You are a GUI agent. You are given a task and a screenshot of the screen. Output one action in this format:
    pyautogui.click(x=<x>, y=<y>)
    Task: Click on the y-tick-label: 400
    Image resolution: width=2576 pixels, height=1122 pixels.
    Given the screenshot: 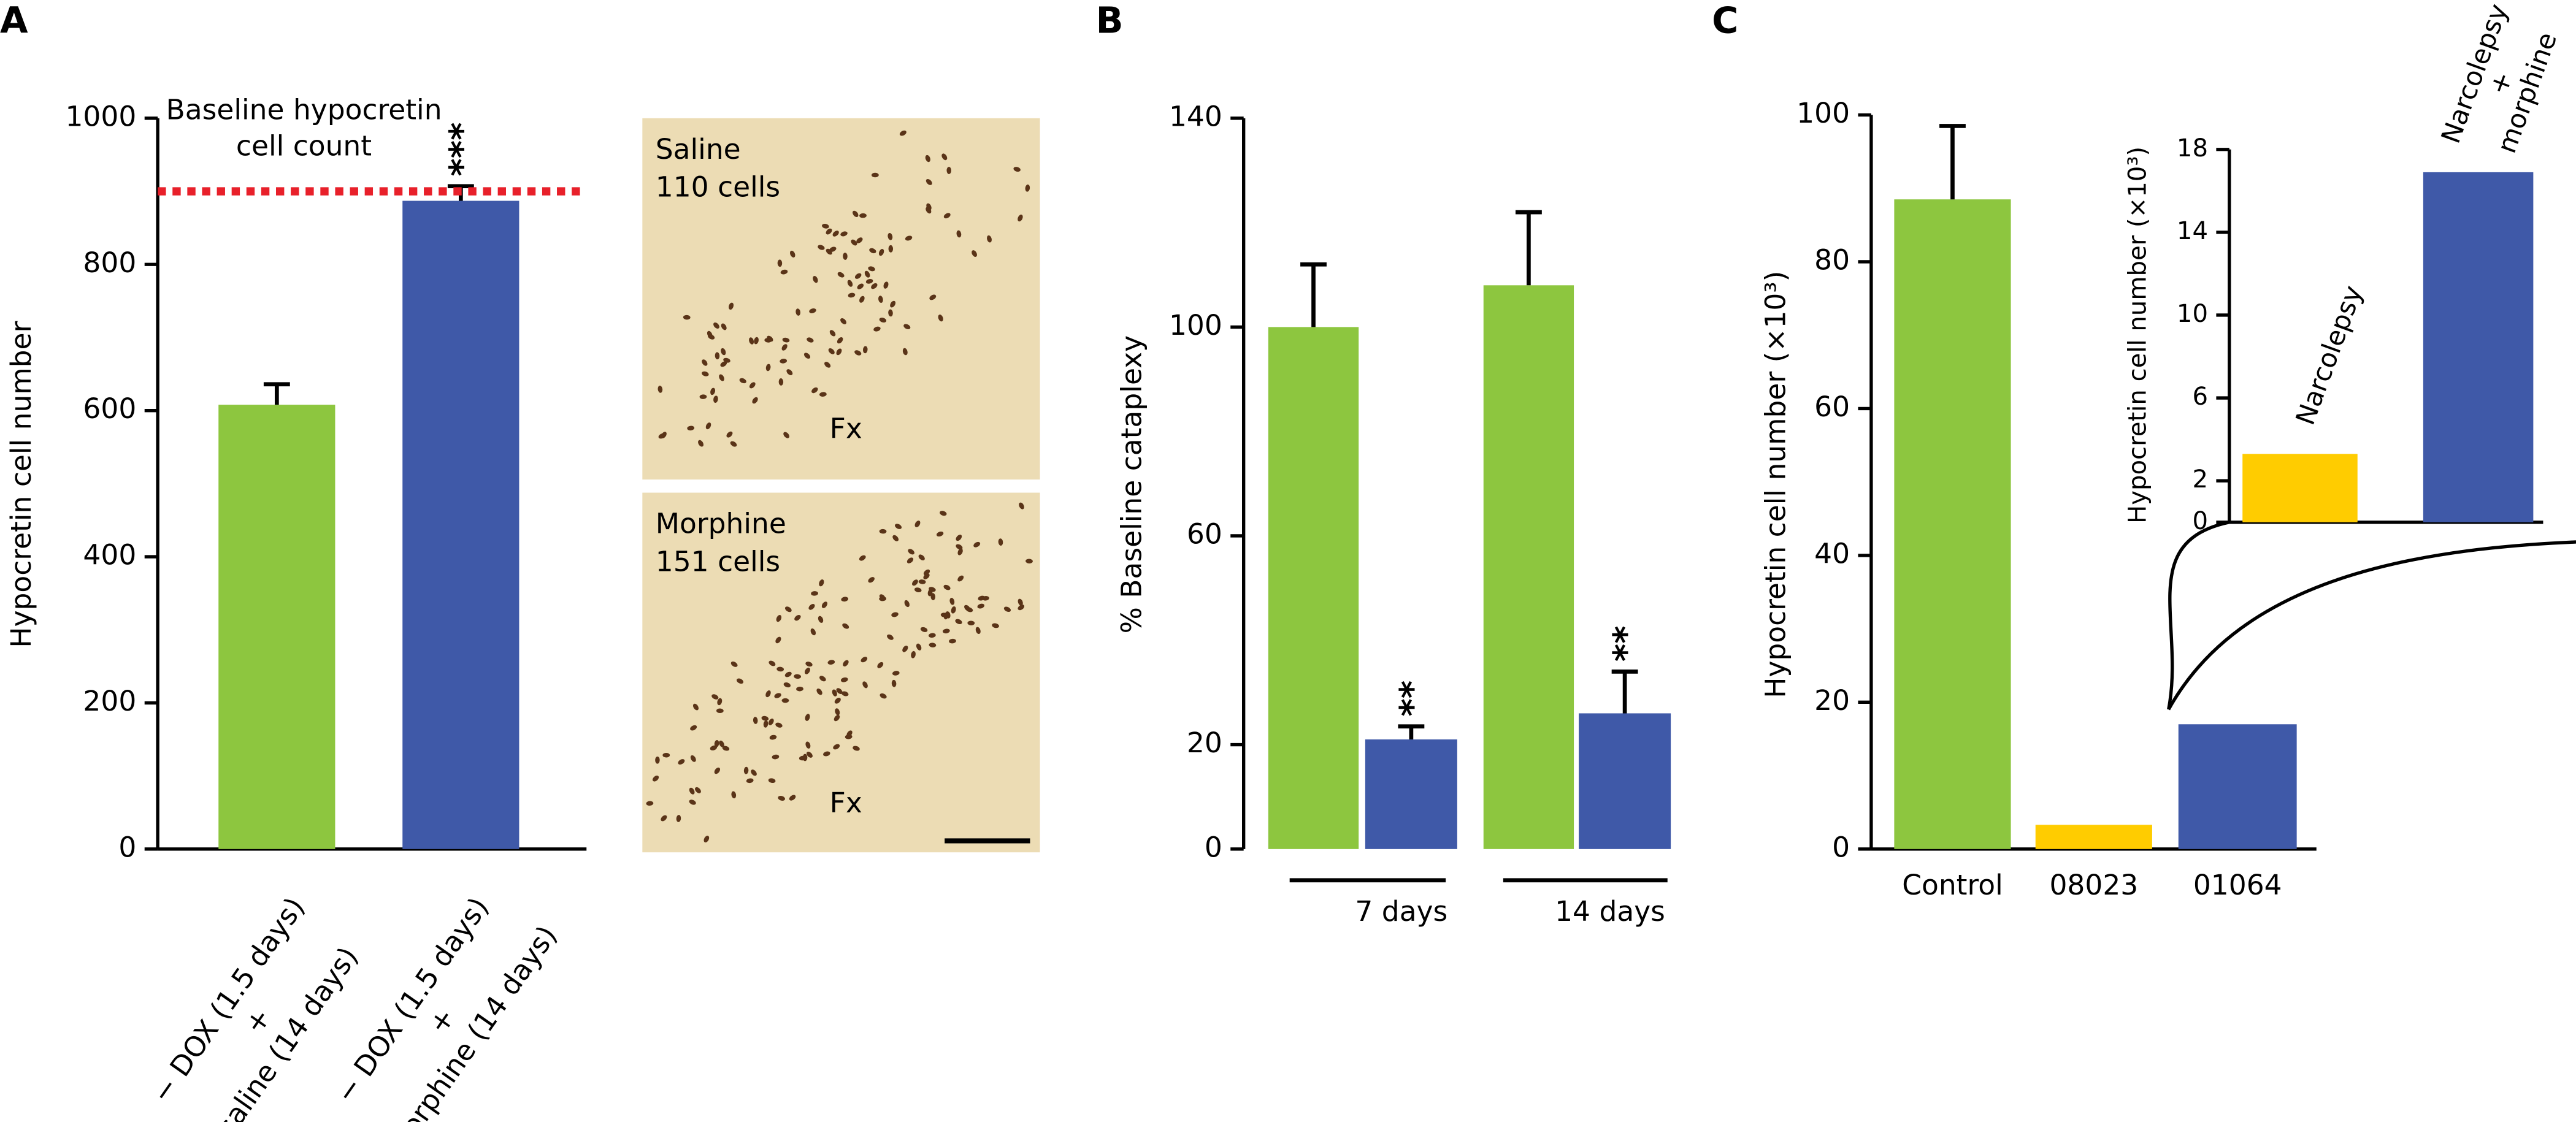 What is the action you would take?
    pyautogui.click(x=109, y=555)
    